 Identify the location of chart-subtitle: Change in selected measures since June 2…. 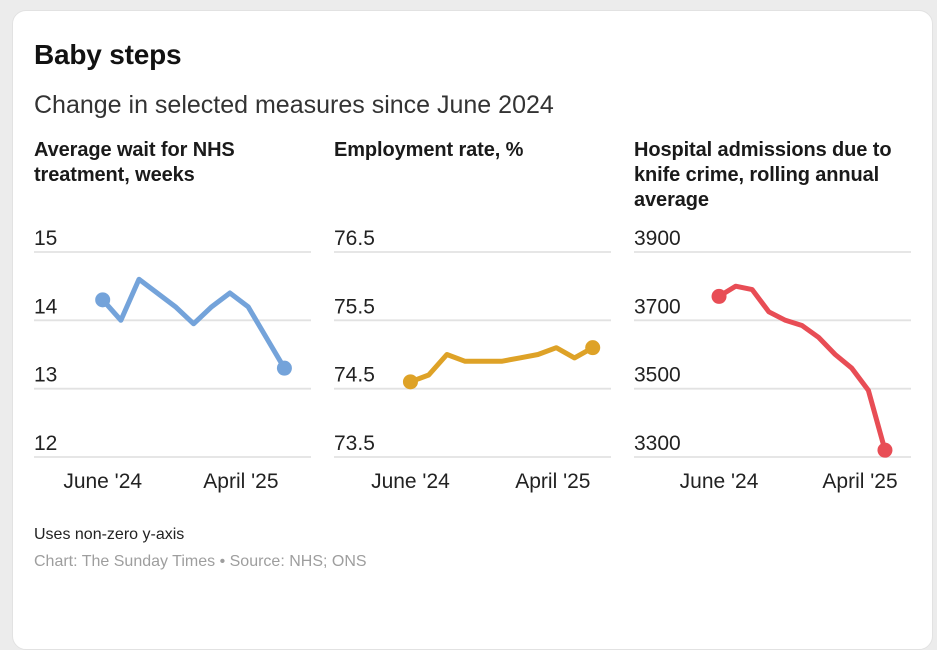
(294, 105).